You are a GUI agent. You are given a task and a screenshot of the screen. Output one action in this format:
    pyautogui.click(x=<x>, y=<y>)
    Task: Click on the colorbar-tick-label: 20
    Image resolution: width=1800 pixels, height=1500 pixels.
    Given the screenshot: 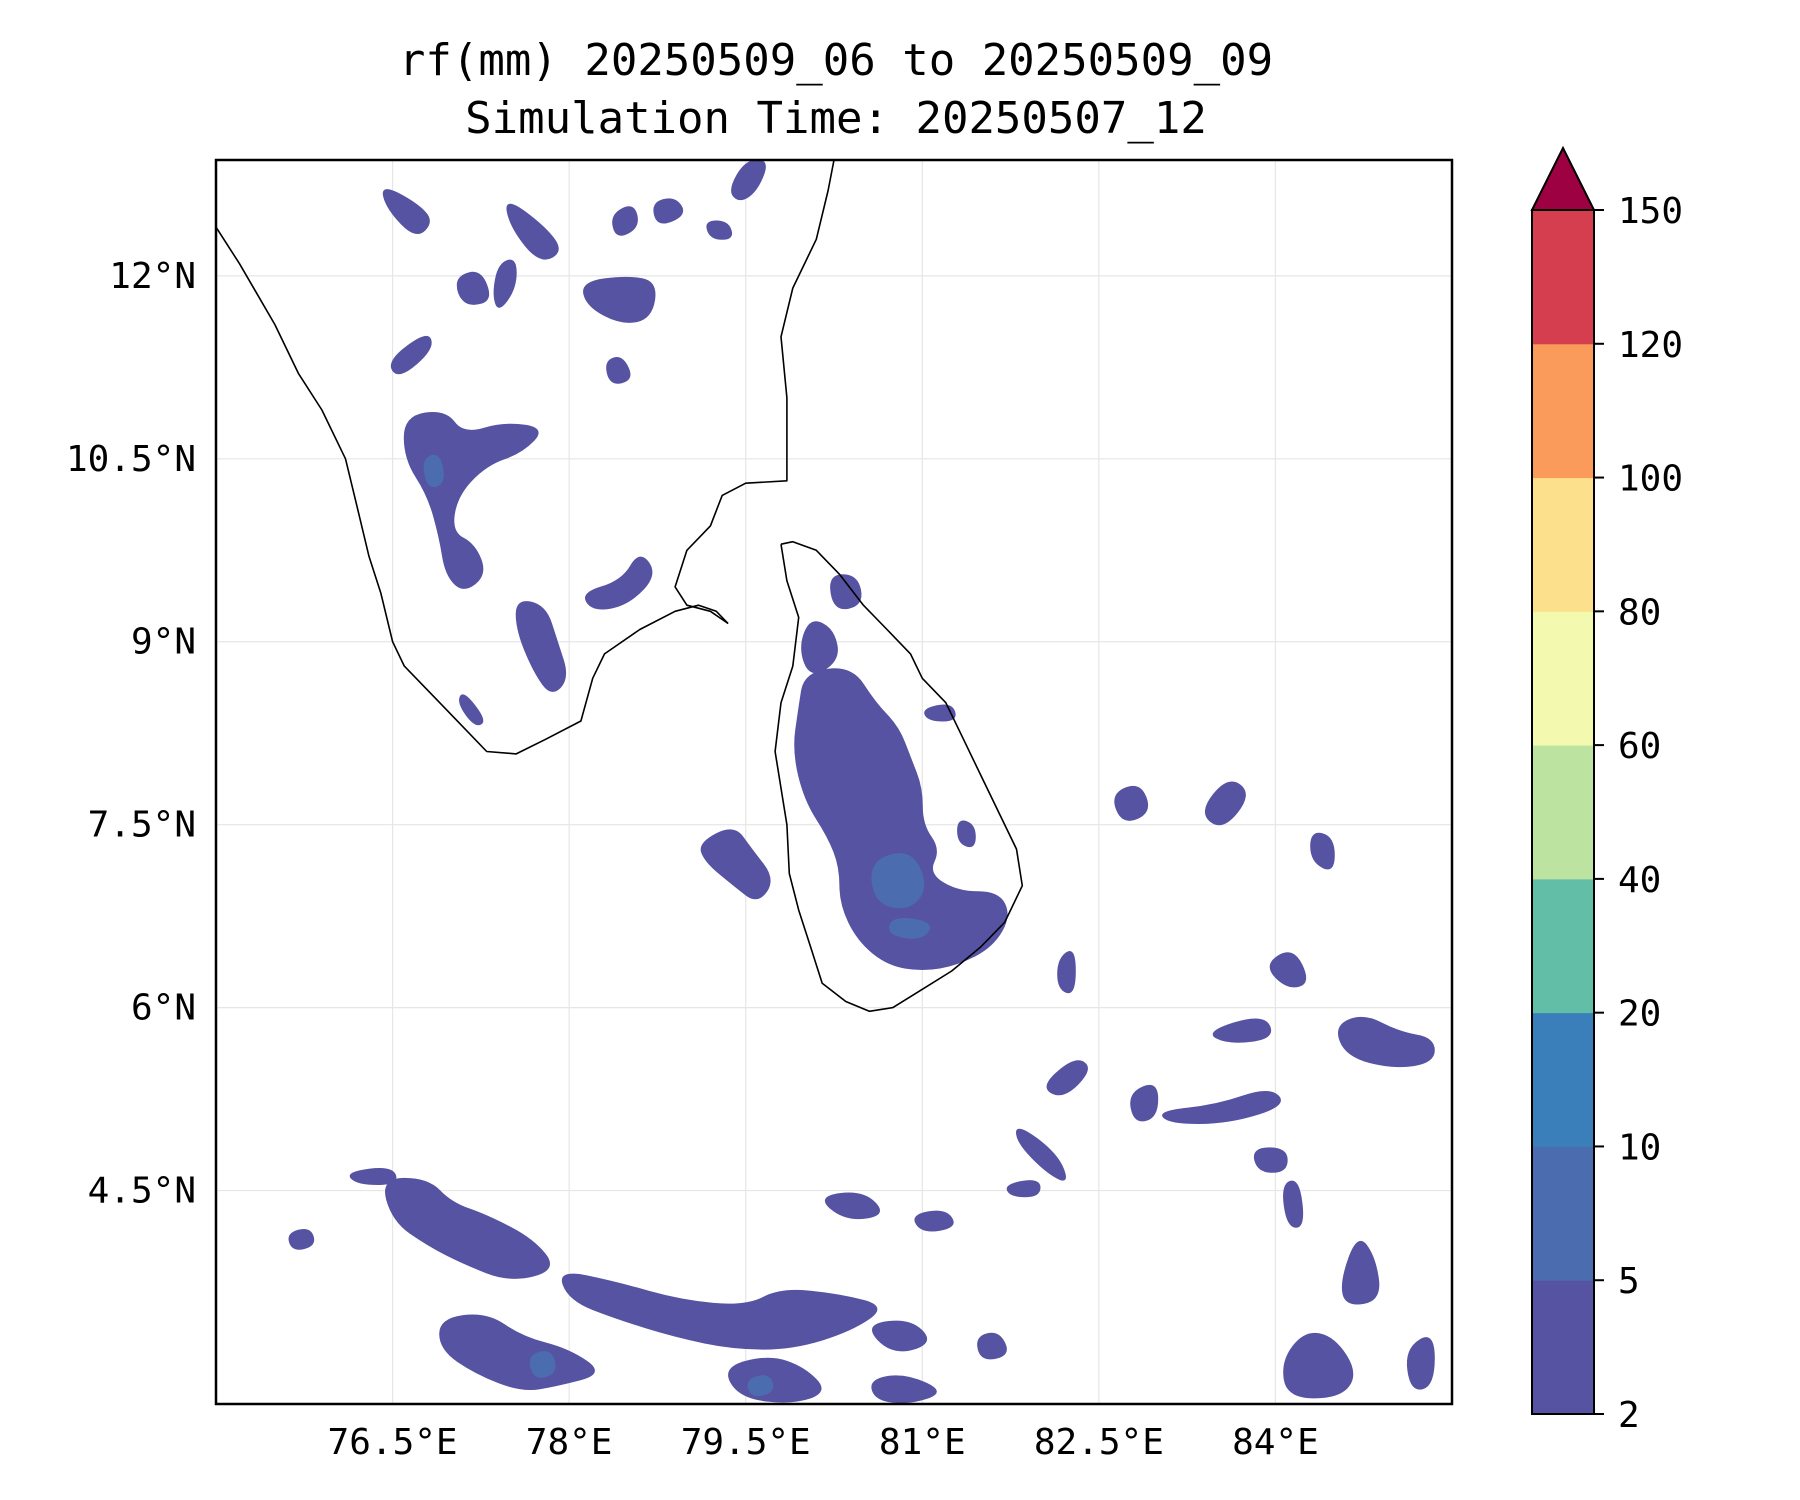 What is the action you would take?
    pyautogui.click(x=1639, y=1014)
    